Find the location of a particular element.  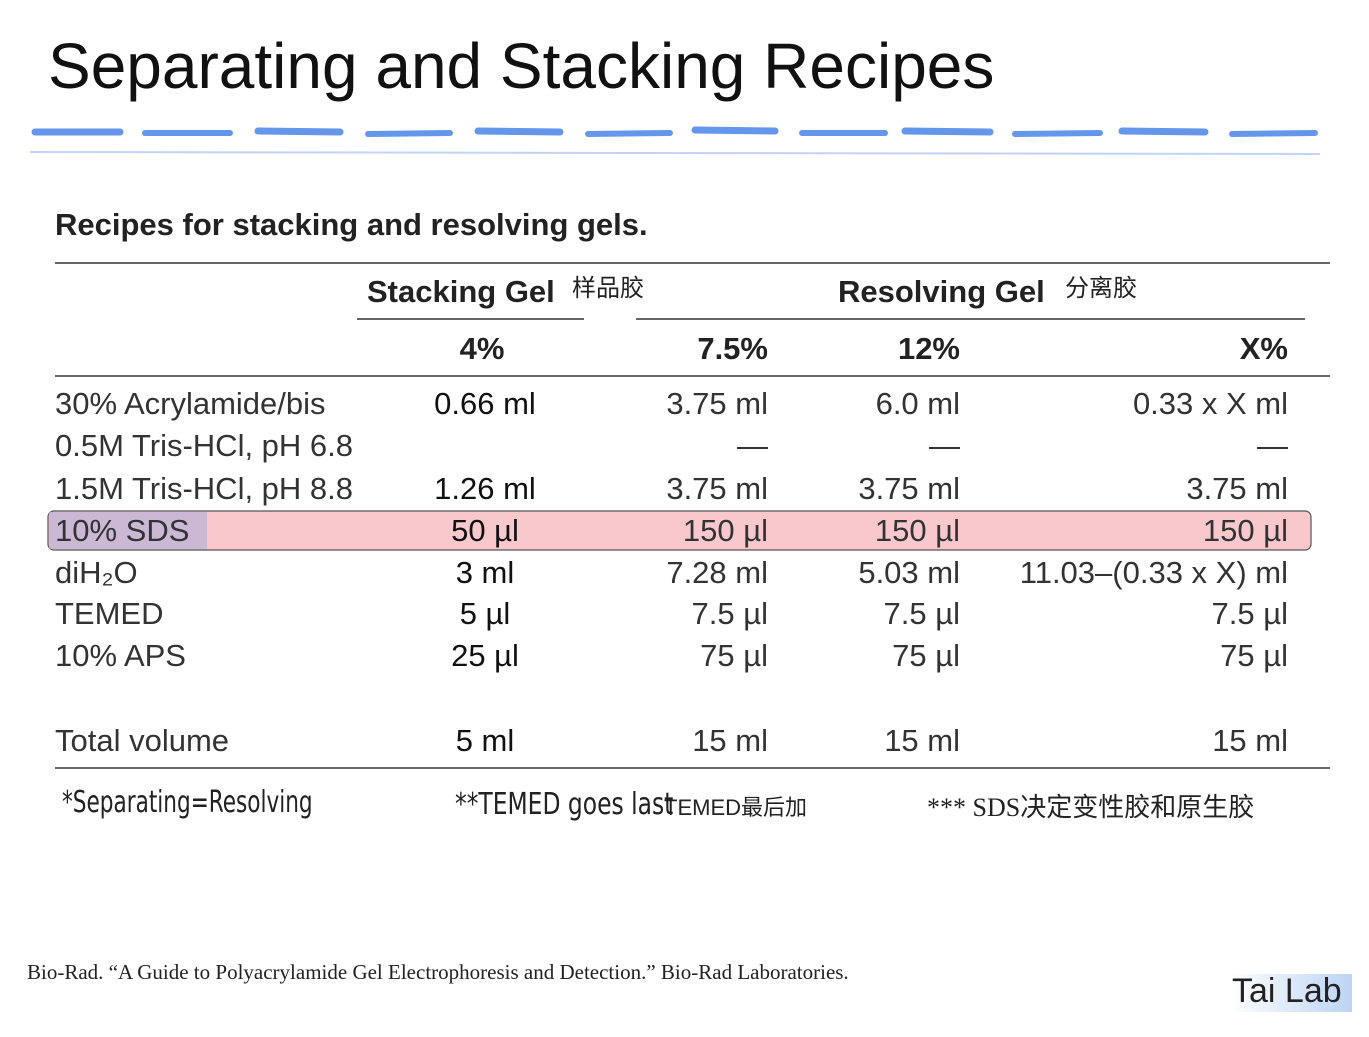

column-header: 12% is located at coordinates (928, 348).